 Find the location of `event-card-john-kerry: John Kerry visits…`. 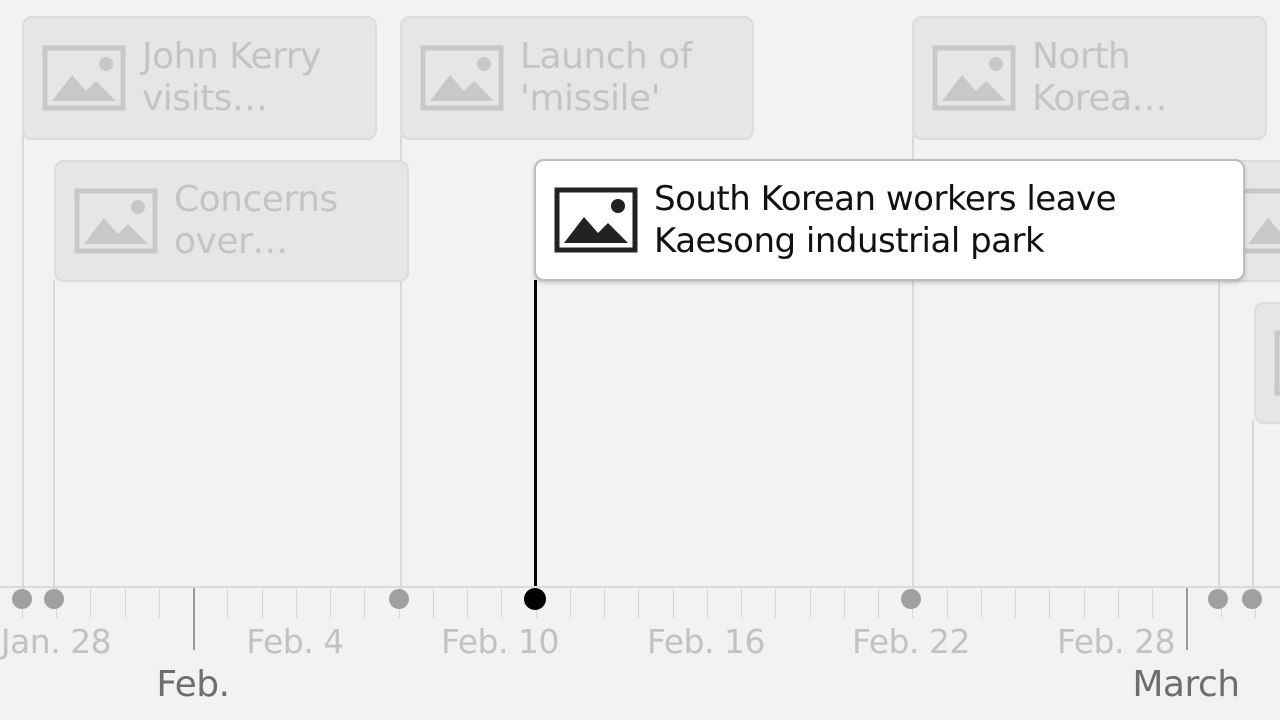

event-card-john-kerry: John Kerry visits… is located at coordinates (199, 78).